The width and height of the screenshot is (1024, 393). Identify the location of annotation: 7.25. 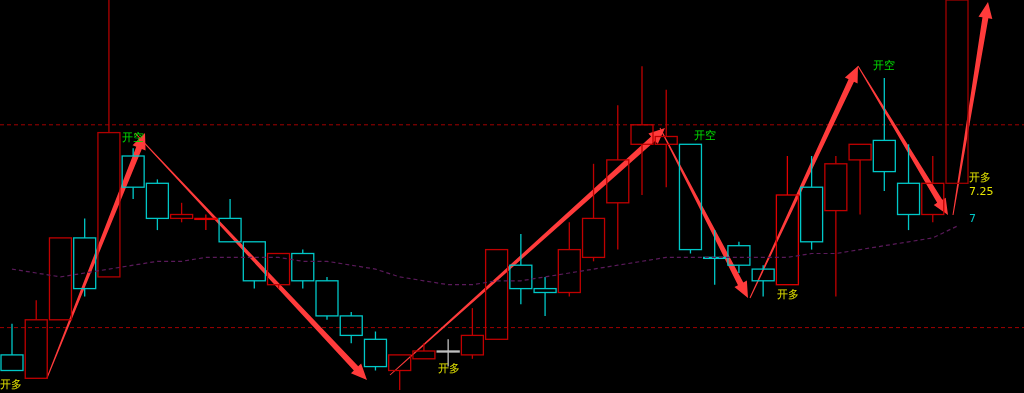
(981, 191).